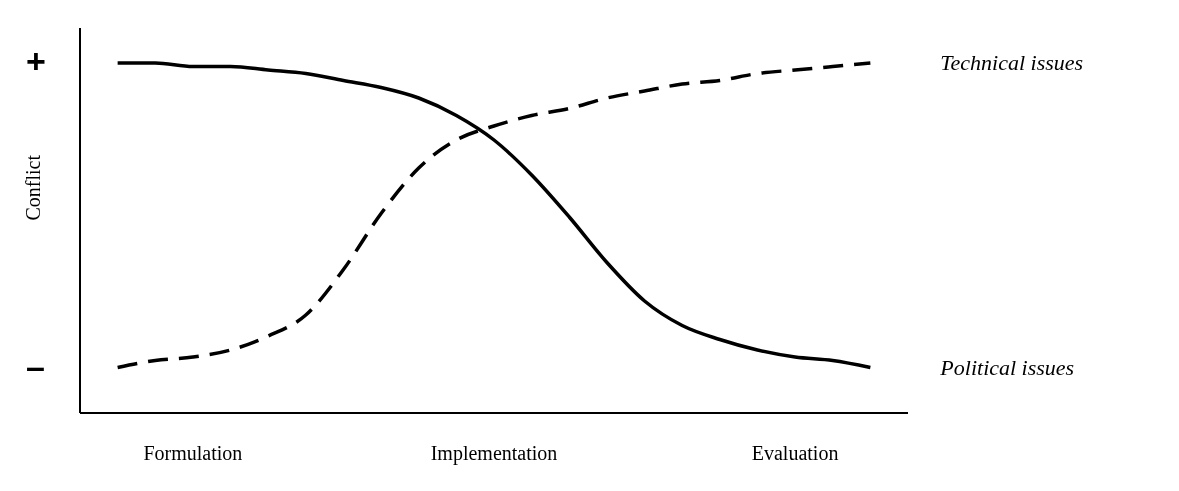  What do you see at coordinates (33, 187) in the screenshot?
I see `y-axis-title: Conflict` at bounding box center [33, 187].